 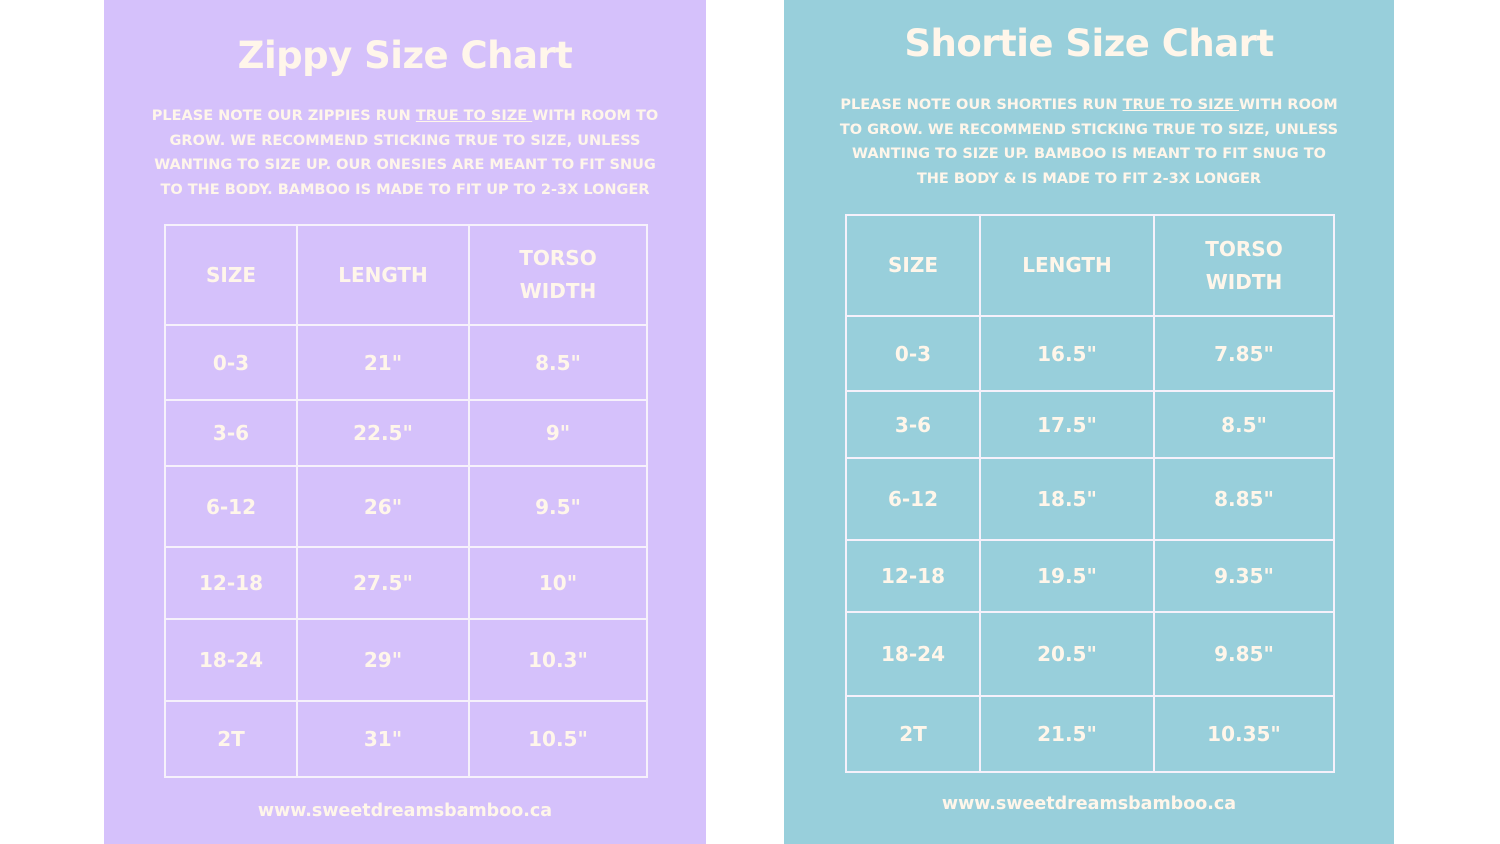 I want to click on table-row: 3-6 22.5" 9", so click(x=406, y=433).